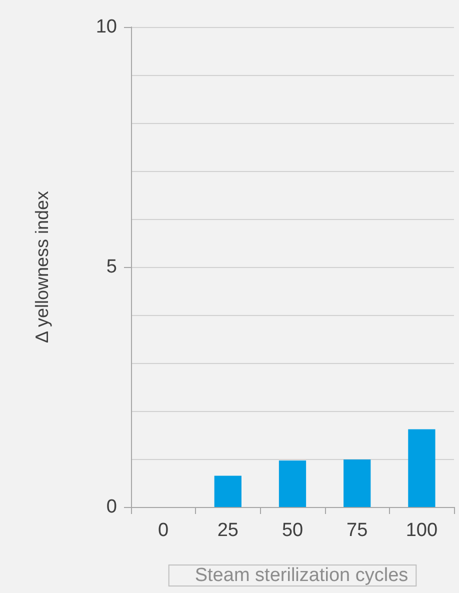 Image resolution: width=459 pixels, height=593 pixels. Describe the element at coordinates (422, 530) in the screenshot. I see `x-tick-label: 100` at that location.